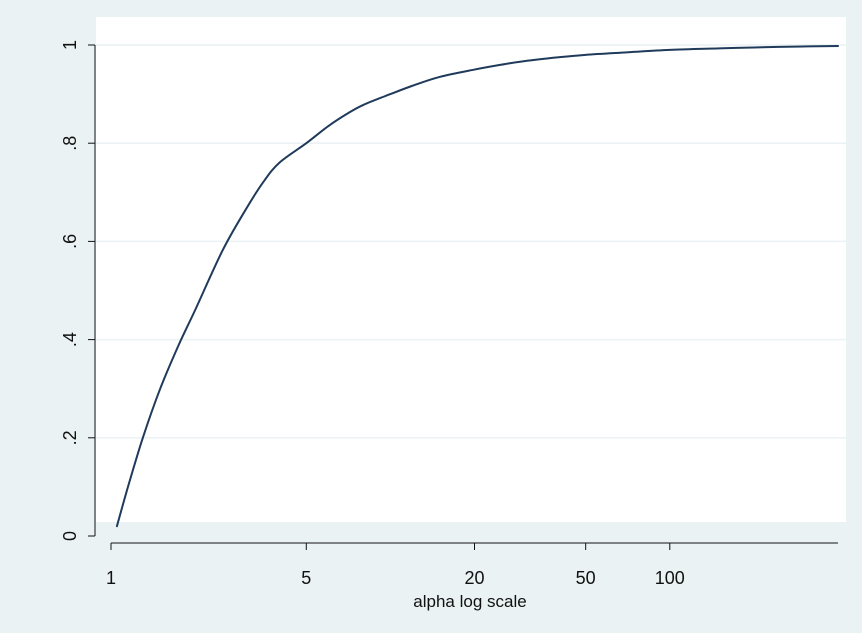 The width and height of the screenshot is (862, 633). I want to click on y-tick-label-4: .8, so click(70, 143).